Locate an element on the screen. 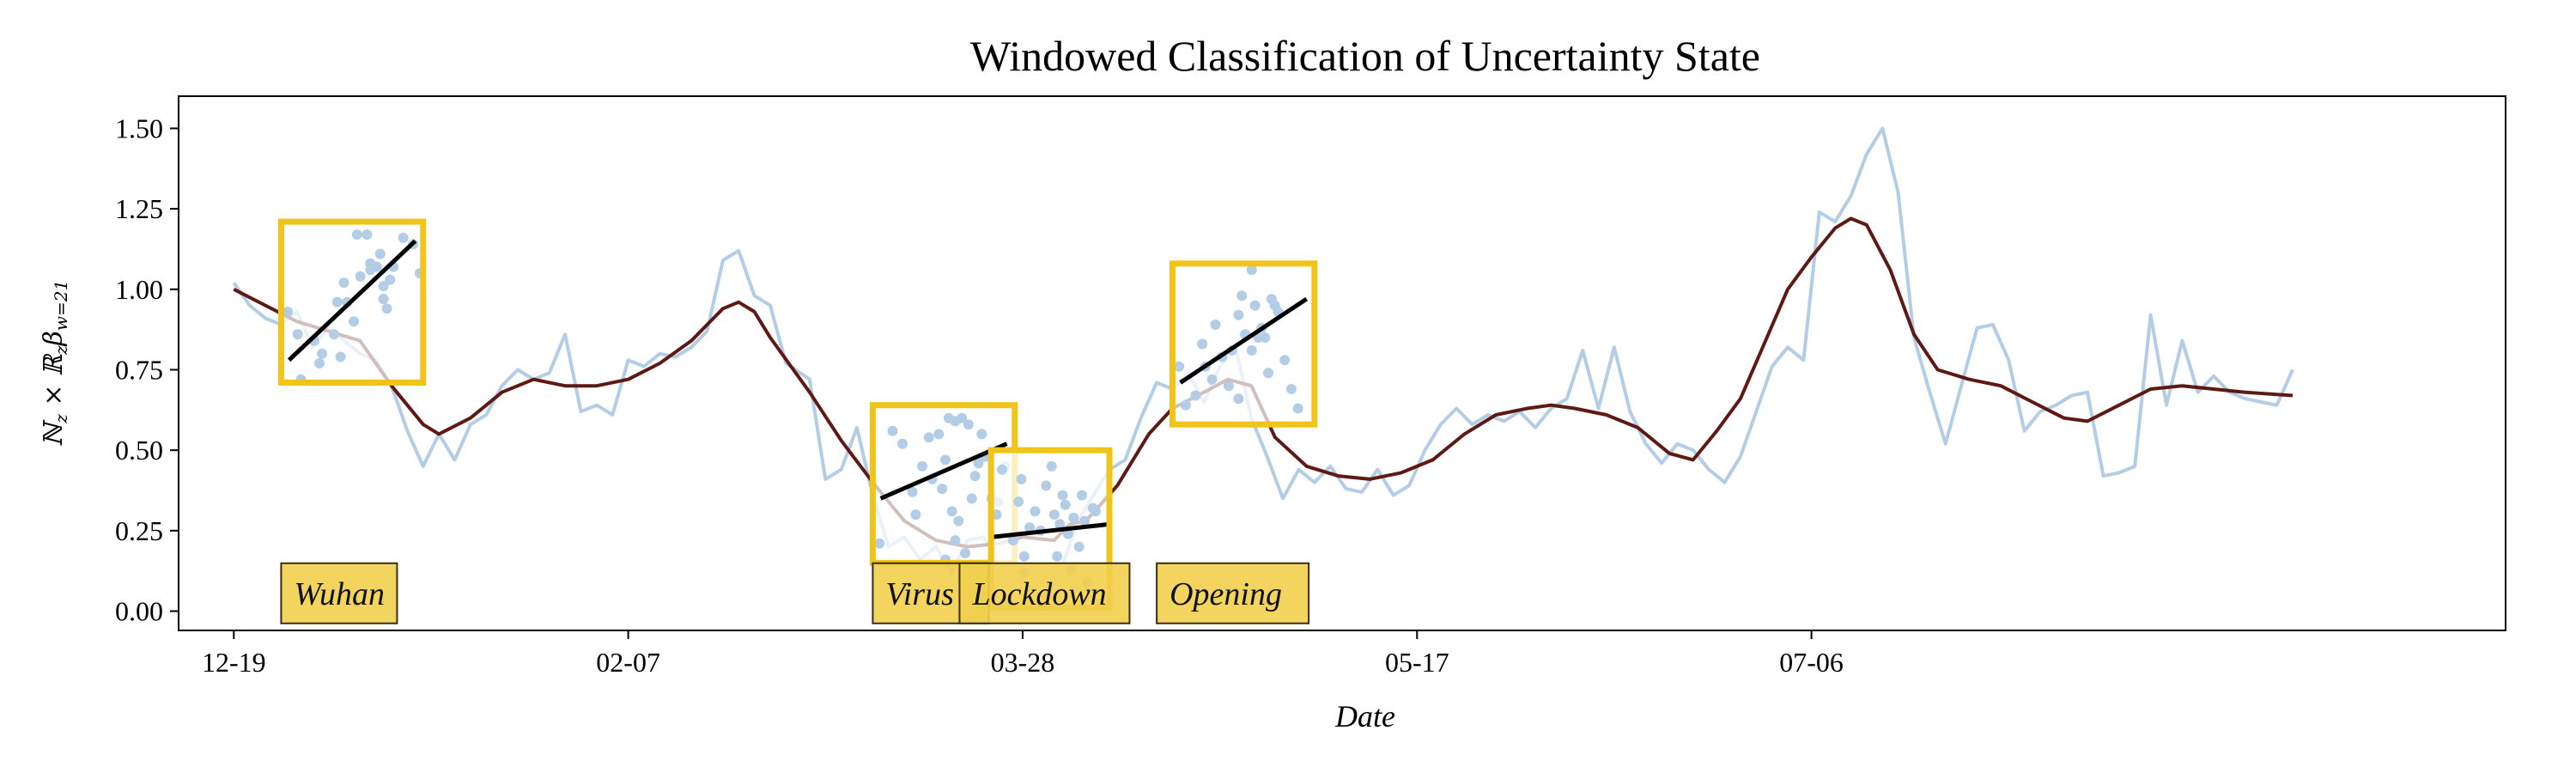  y-axis-label: ℕz × ℝzβw=21 is located at coordinates (55, 363).